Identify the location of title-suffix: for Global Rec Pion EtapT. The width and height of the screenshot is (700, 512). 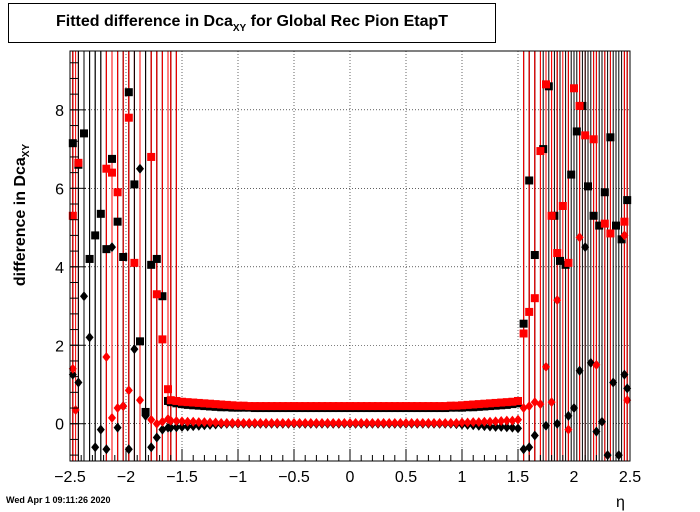
(347, 21).